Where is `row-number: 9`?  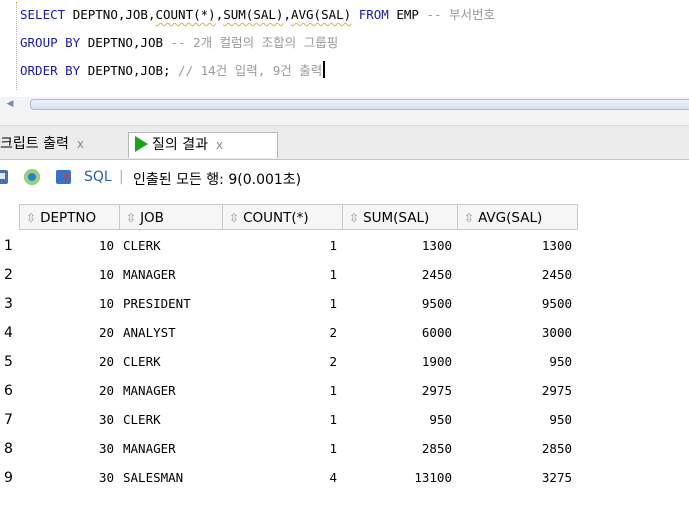
row-number: 9 is located at coordinates (8, 478).